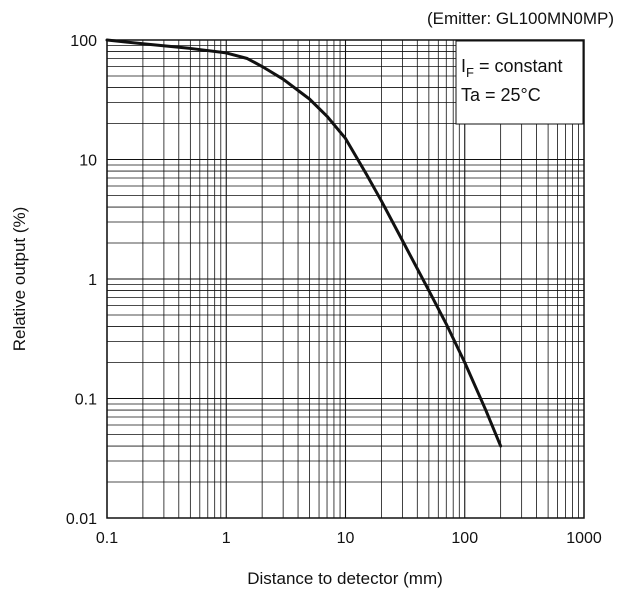 Image resolution: width=622 pixels, height=604 pixels. Describe the element at coordinates (226, 538) in the screenshot. I see `x-tick-label: 1` at that location.